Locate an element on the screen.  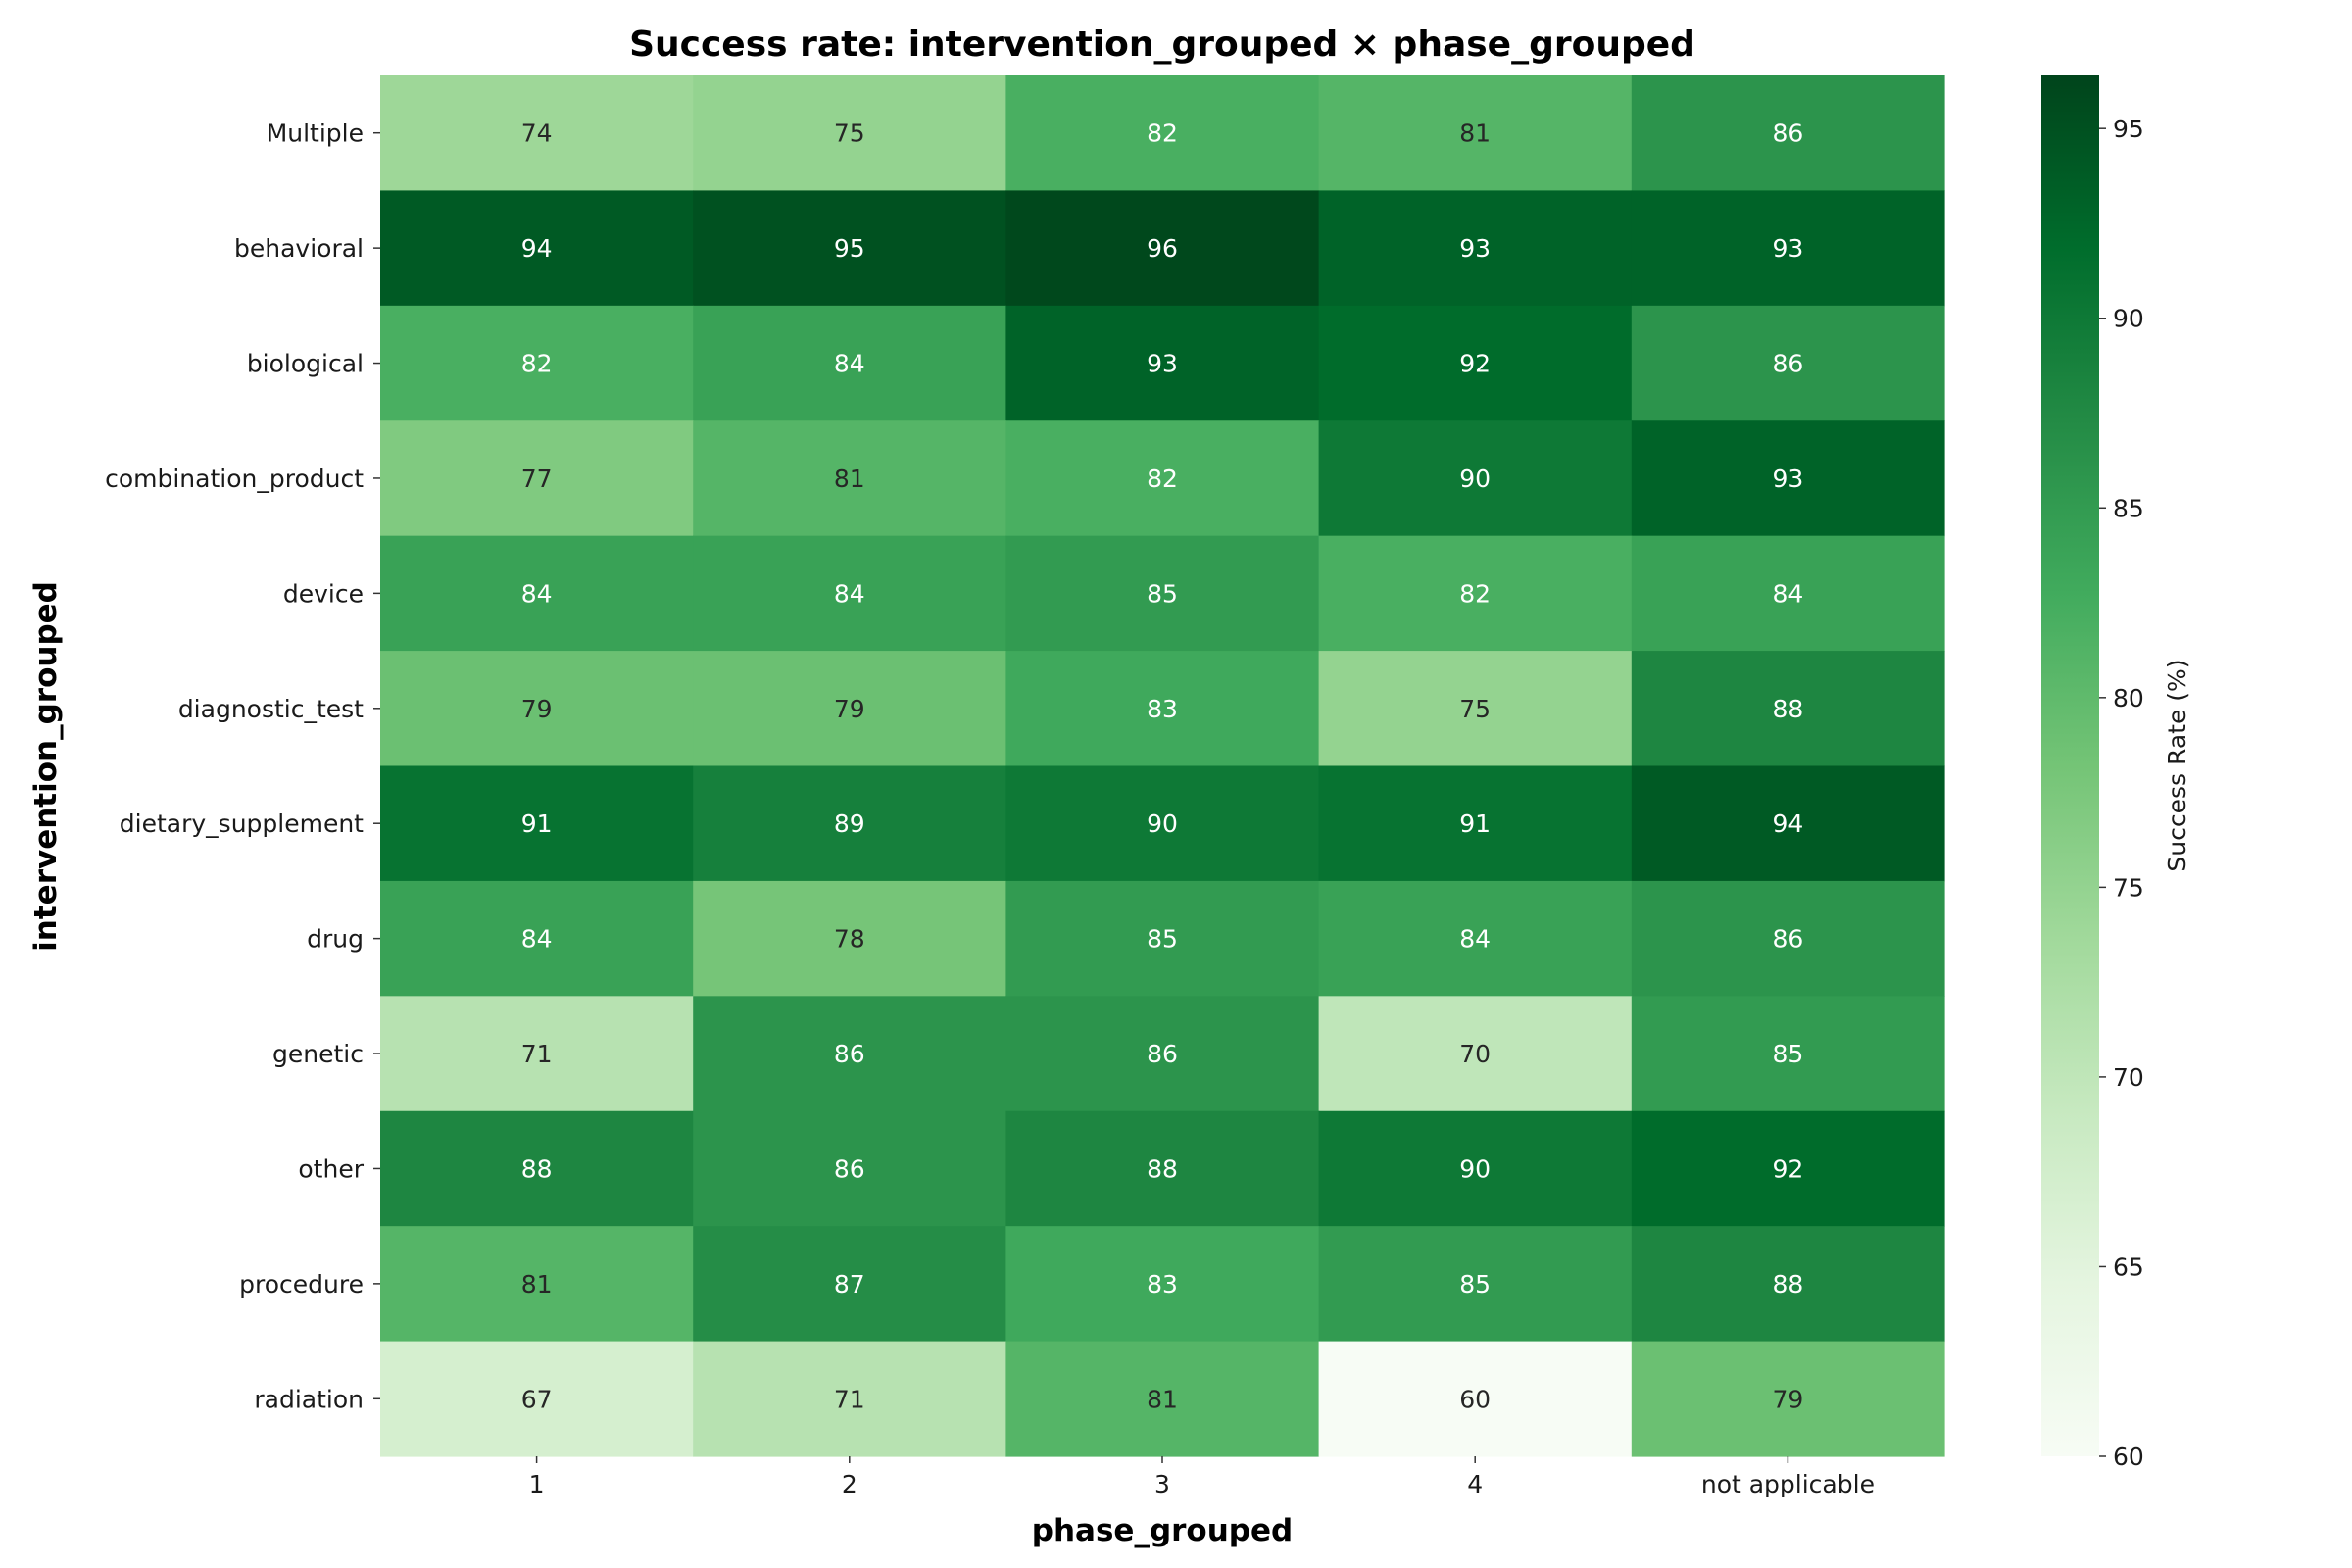
cell-value-label: 70 is located at coordinates (1475, 1054).